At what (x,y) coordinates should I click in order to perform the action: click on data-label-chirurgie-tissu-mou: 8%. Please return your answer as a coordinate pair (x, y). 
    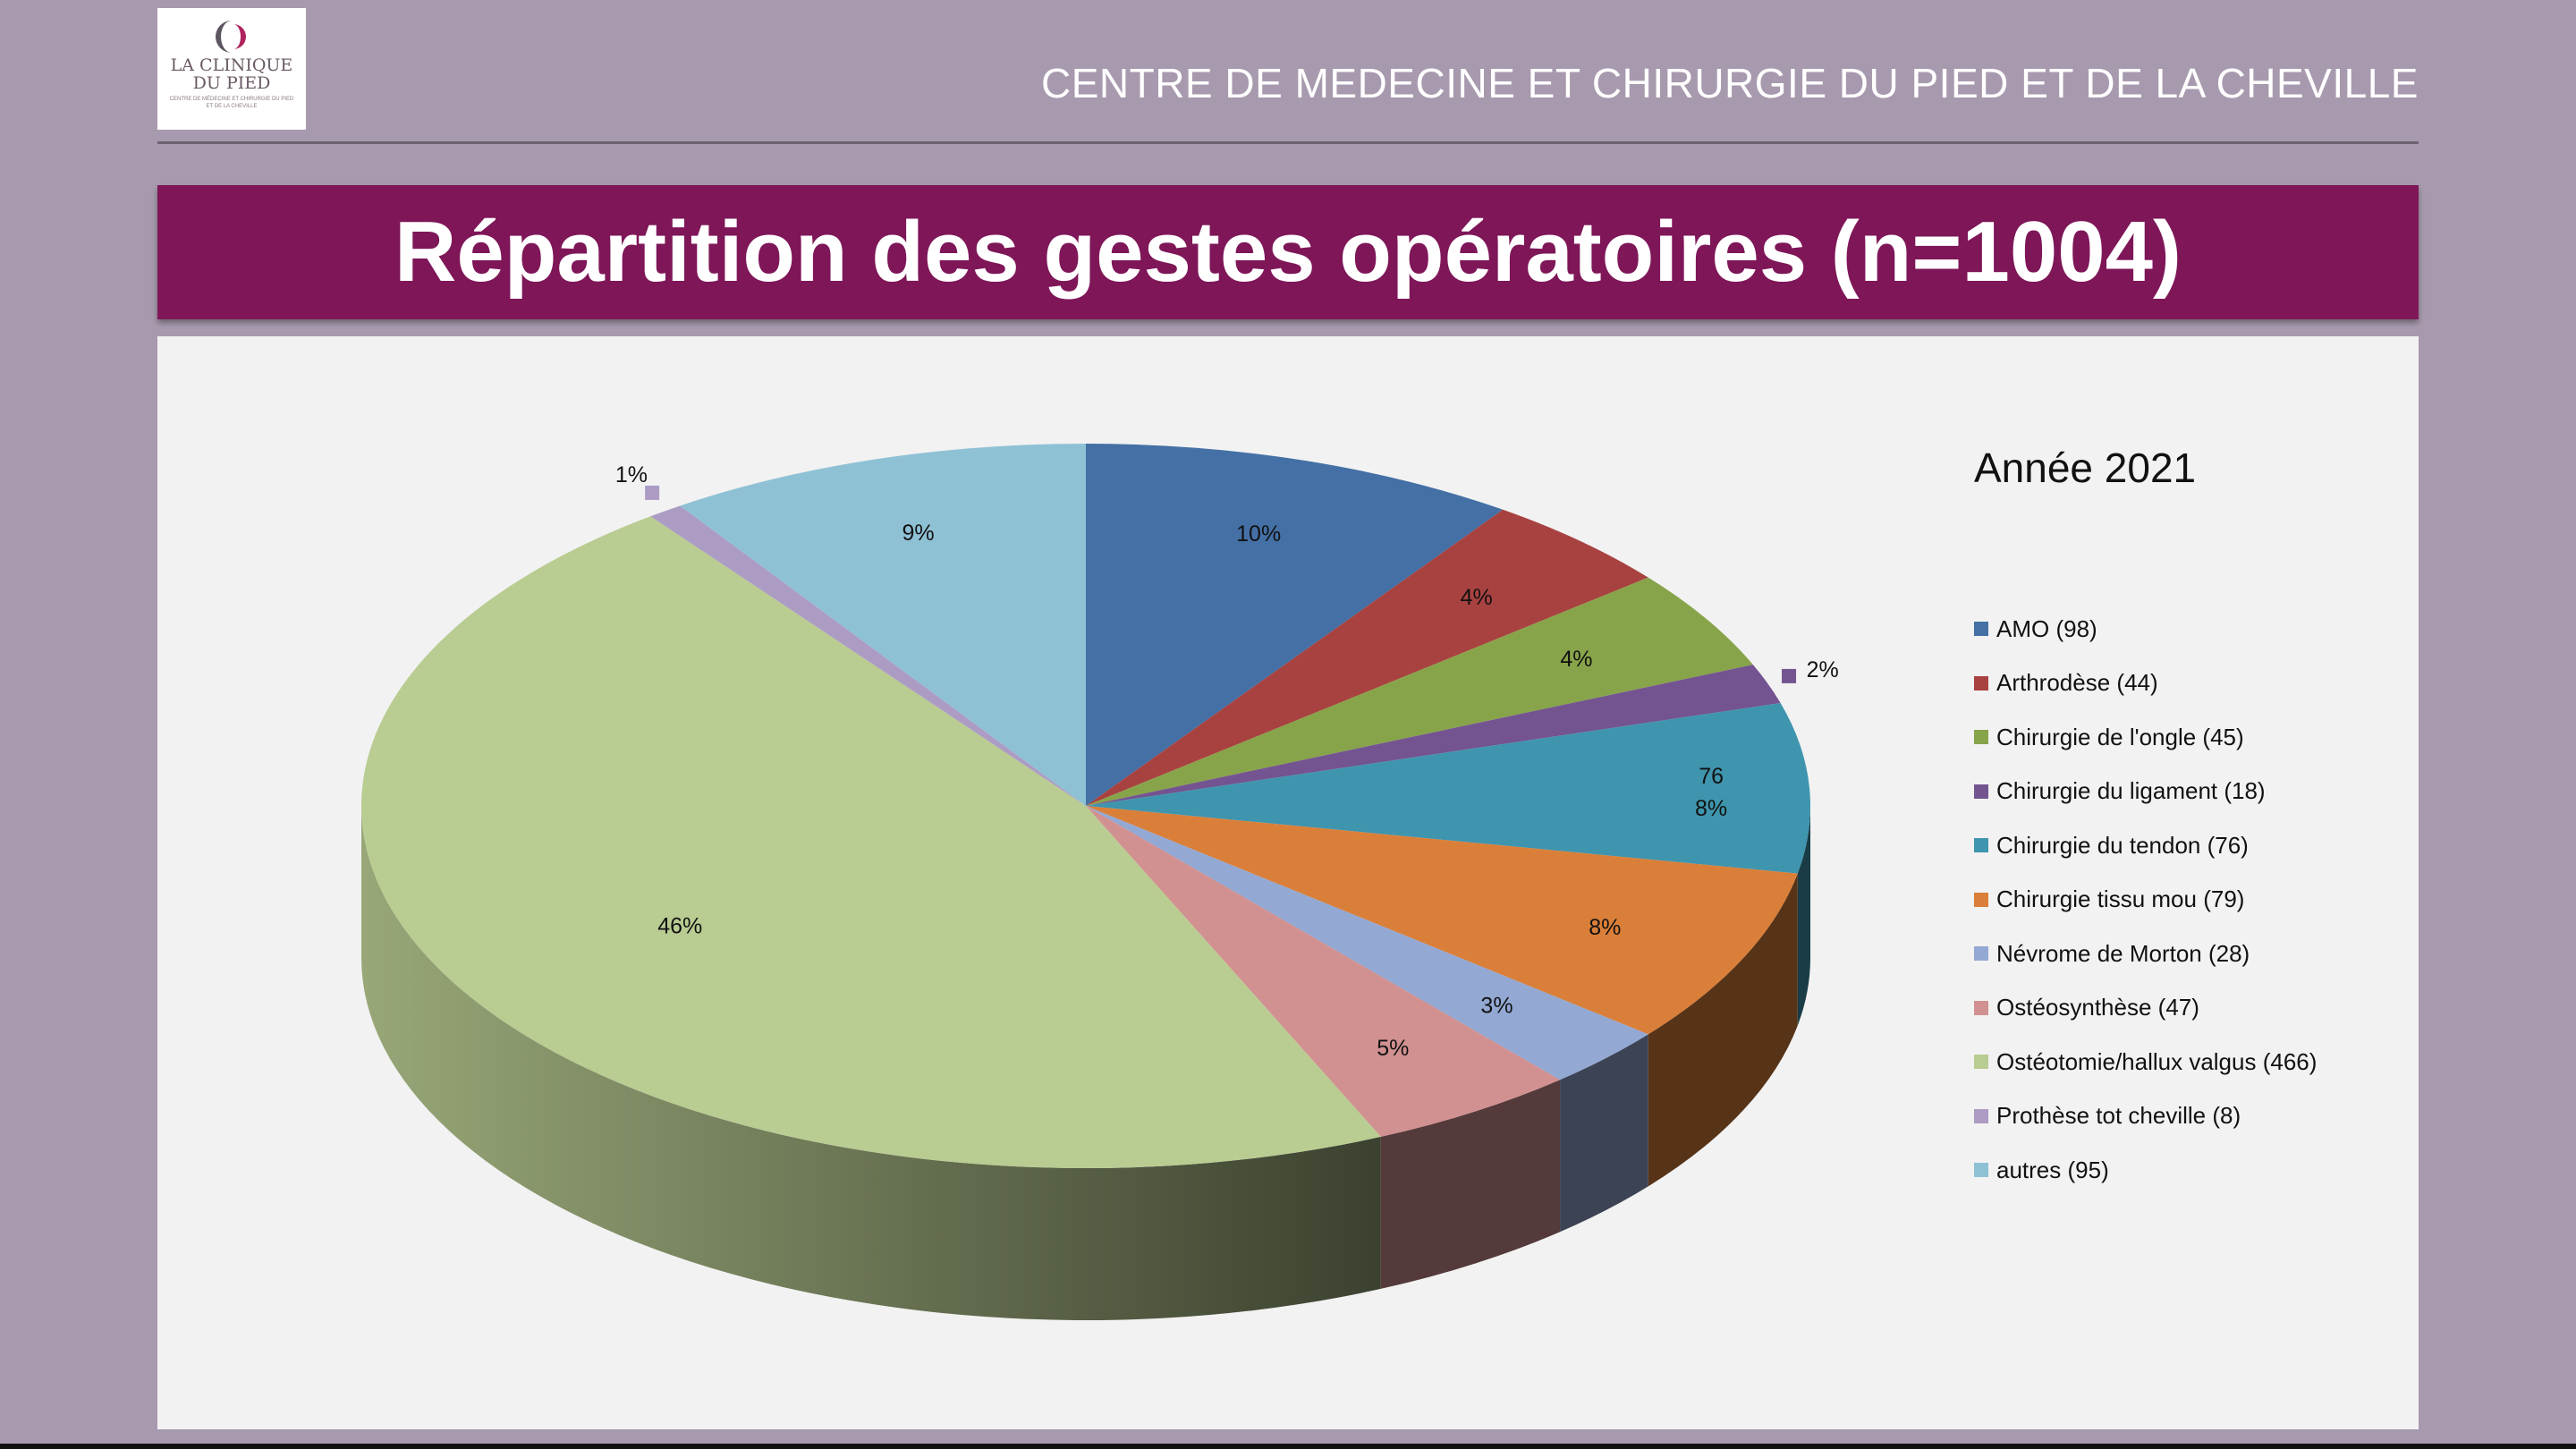
    Looking at the image, I should click on (1605, 927).